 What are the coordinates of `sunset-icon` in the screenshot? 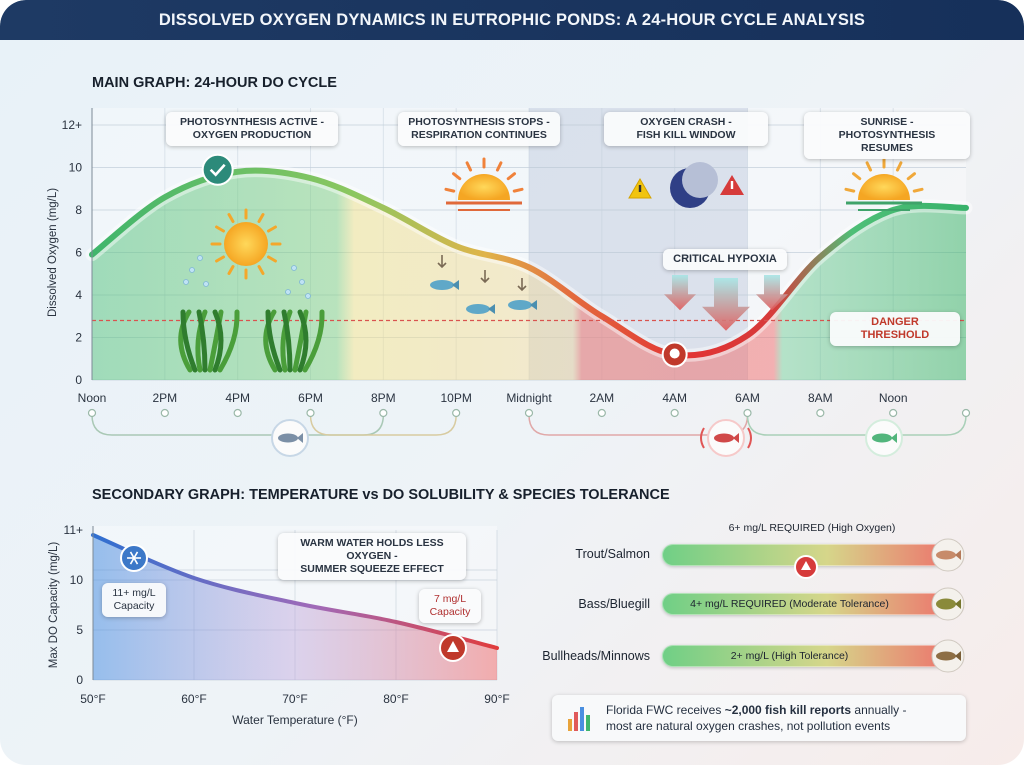 It's located at (484, 184).